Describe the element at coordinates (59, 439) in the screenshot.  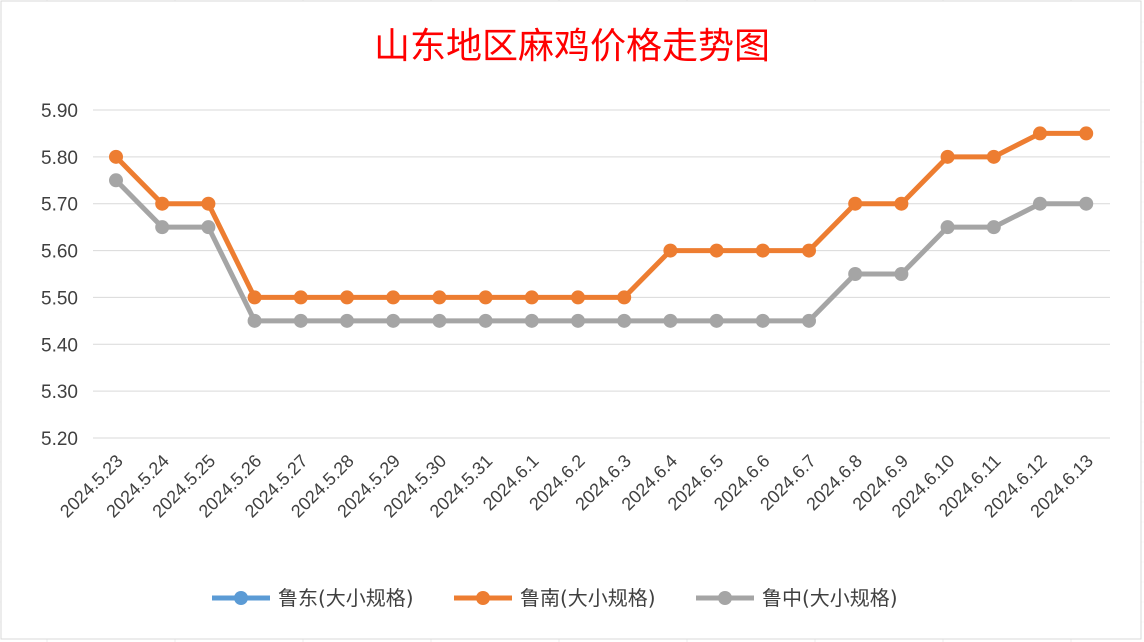
I see `y-tick-label: 5.20` at that location.